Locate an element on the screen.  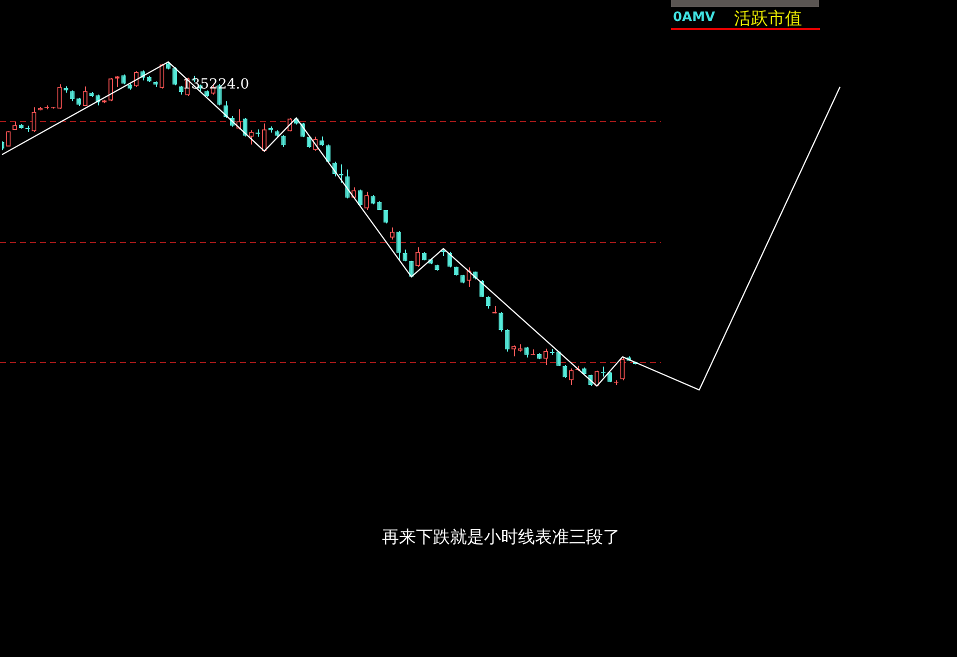
chart-subtitle: 0AMV is located at coordinates (694, 17).